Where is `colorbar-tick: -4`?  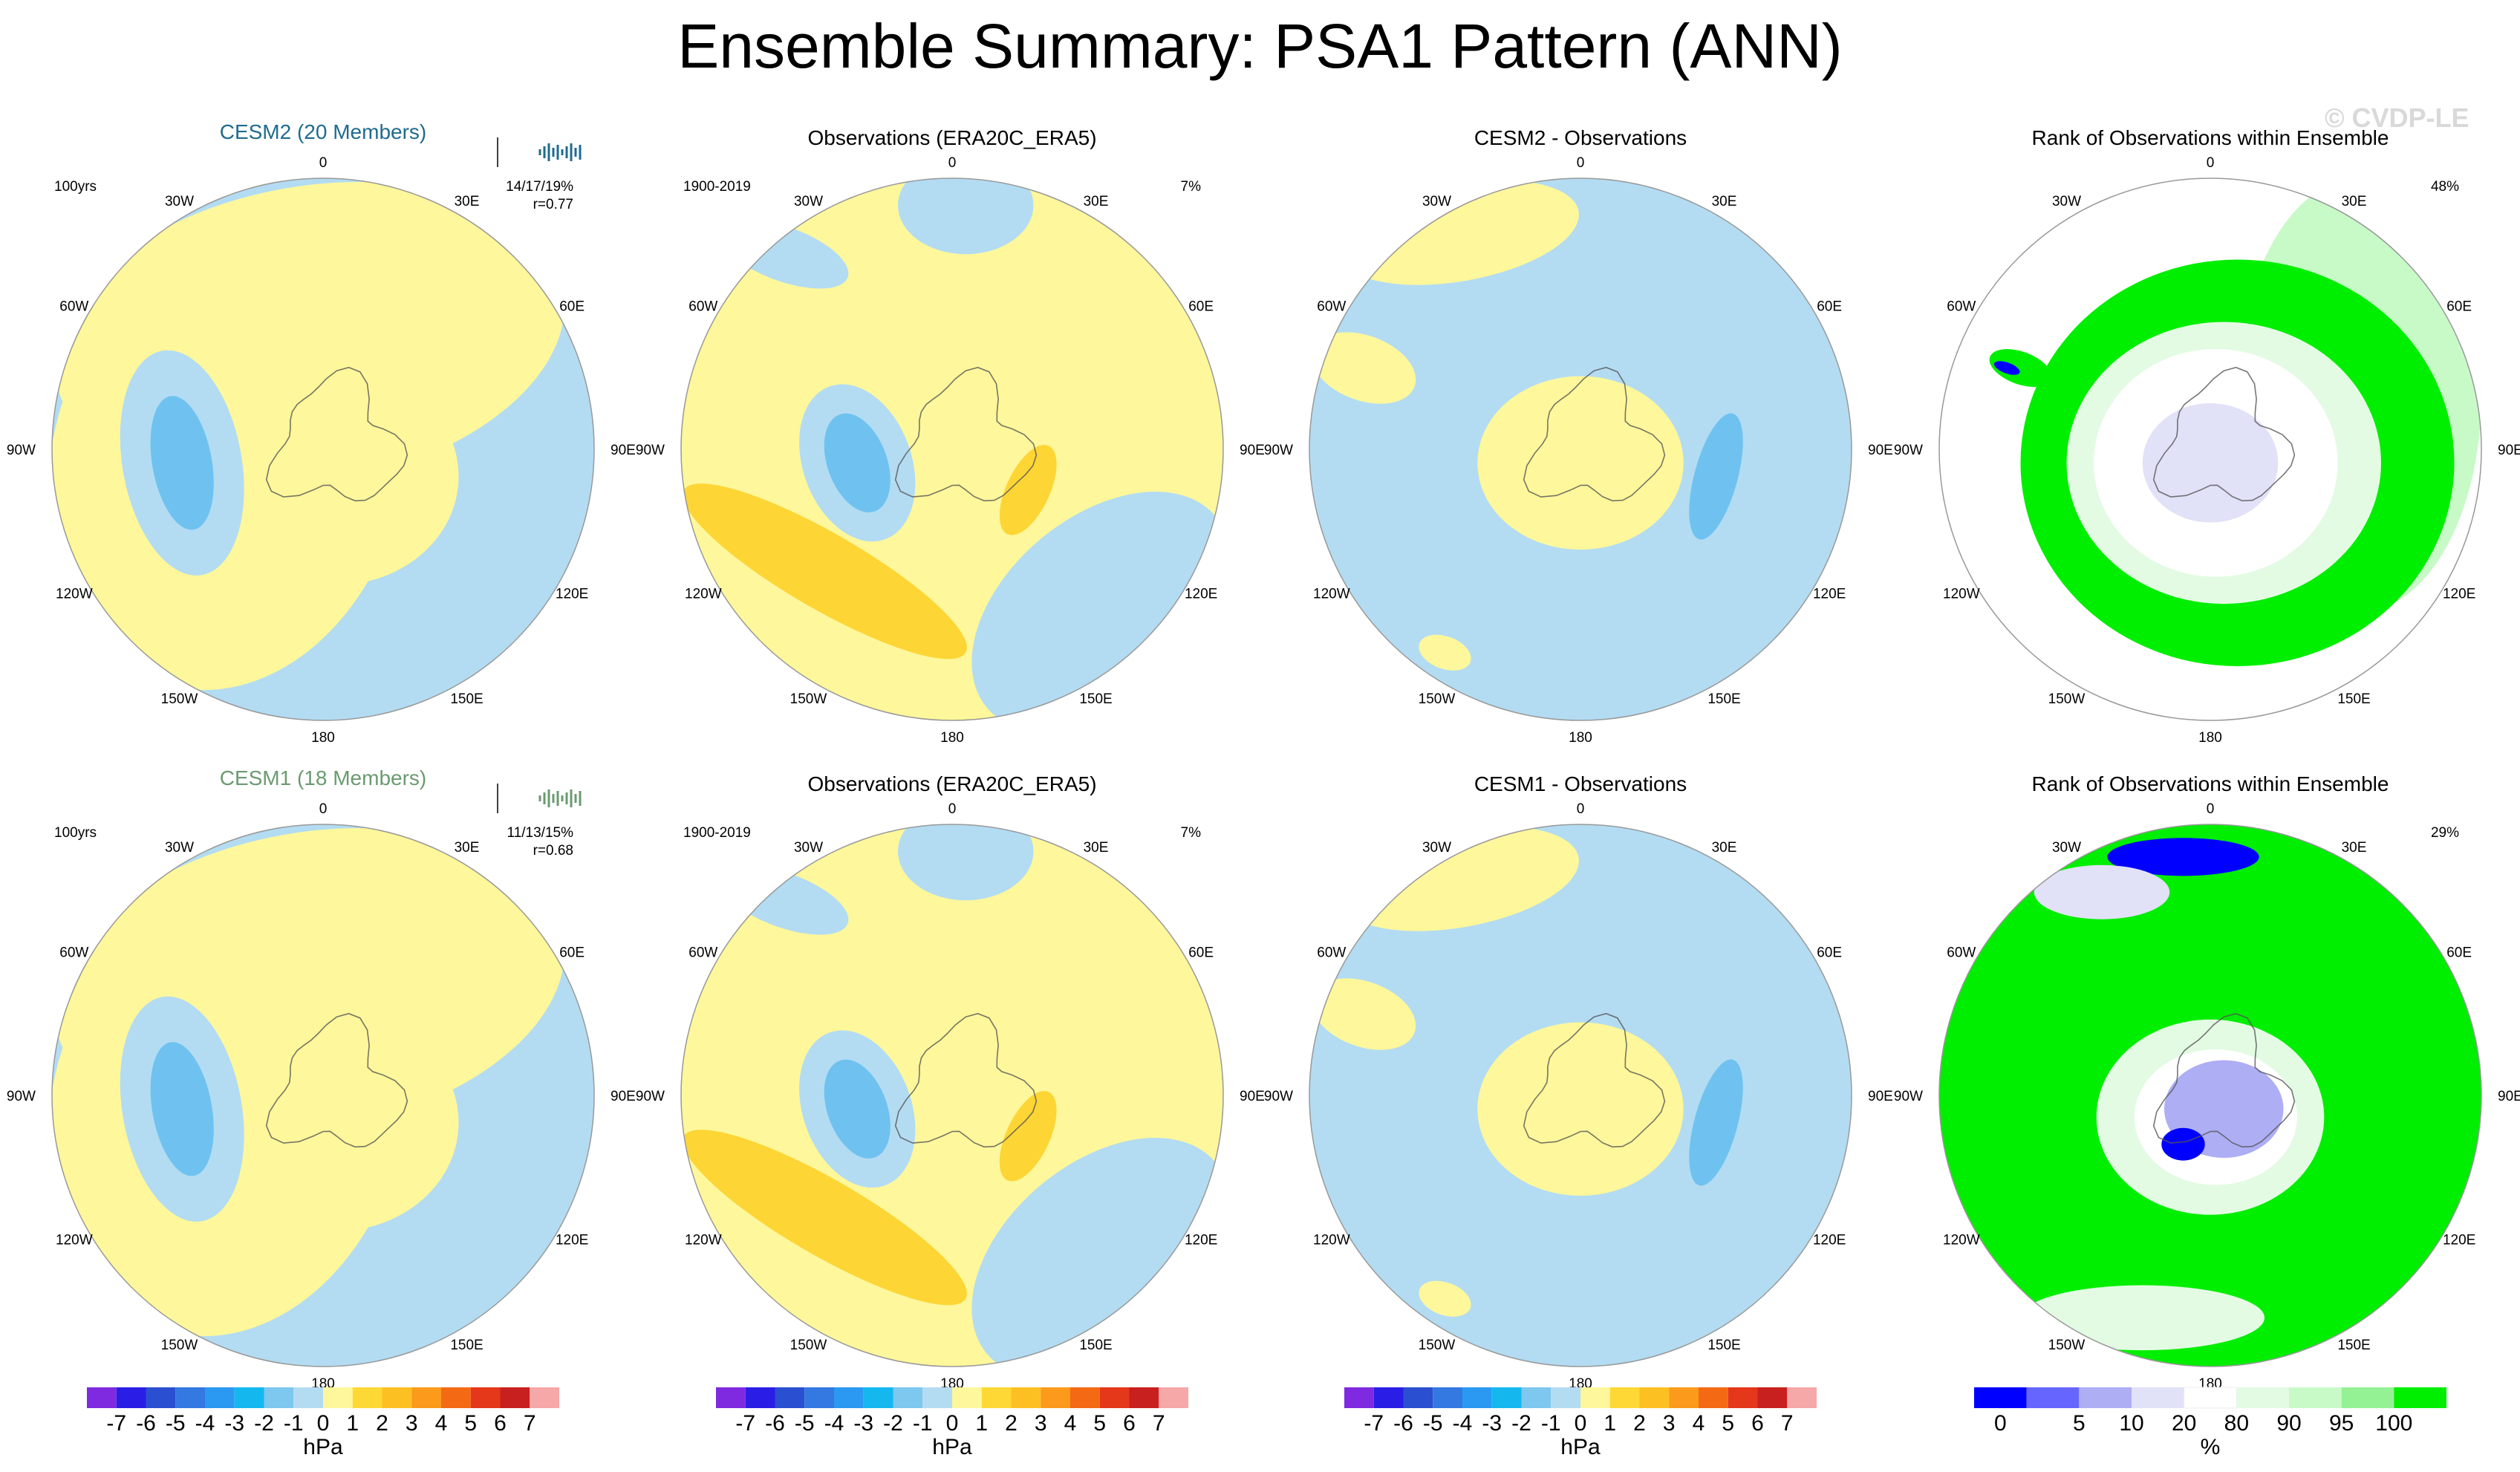
colorbar-tick: -4 is located at coordinates (834, 1423).